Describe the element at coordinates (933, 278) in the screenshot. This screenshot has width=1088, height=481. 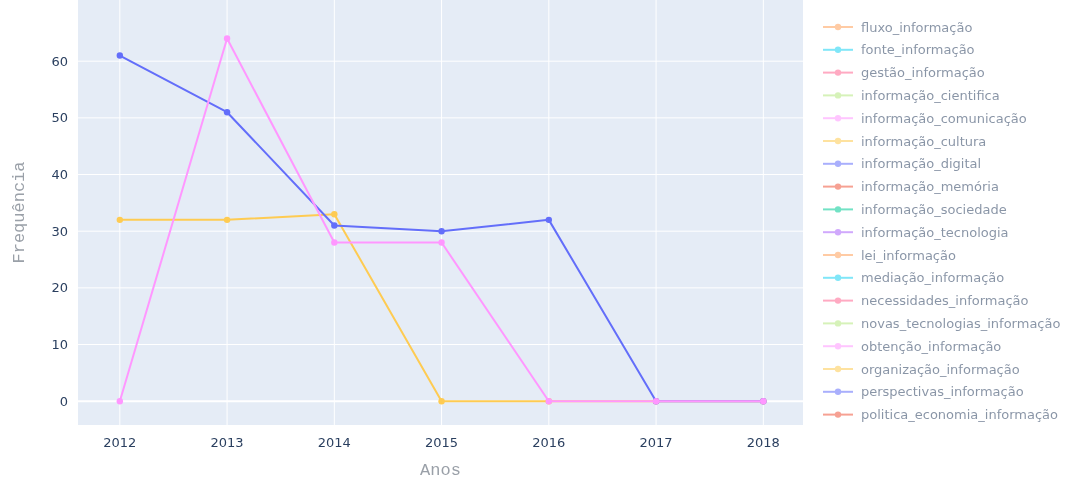
I see `legend-label: mediação_informação` at that location.